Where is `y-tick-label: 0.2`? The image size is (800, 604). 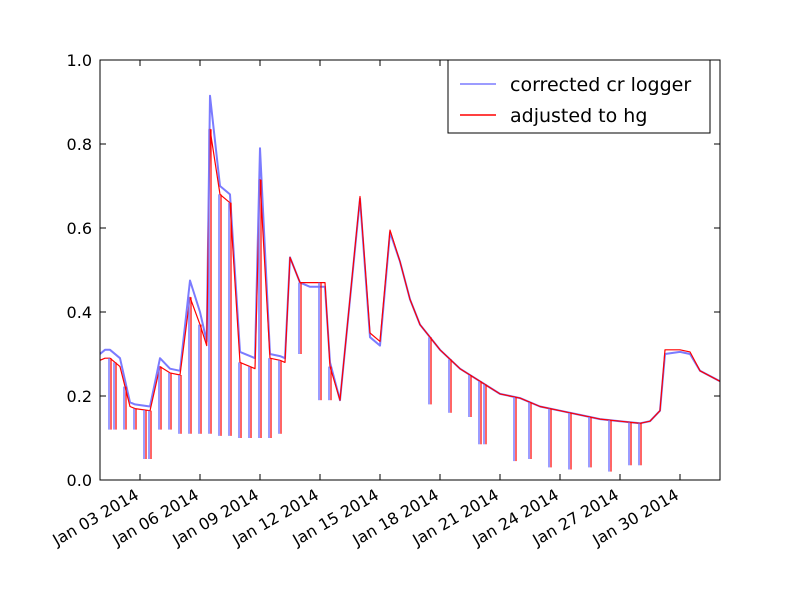
y-tick-label: 0.2 is located at coordinates (79, 396).